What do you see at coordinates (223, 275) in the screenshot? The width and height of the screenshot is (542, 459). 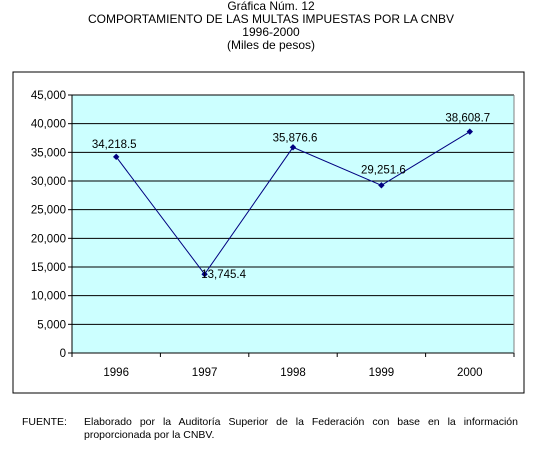 I see `data-label-1997: 13,745.4` at bounding box center [223, 275].